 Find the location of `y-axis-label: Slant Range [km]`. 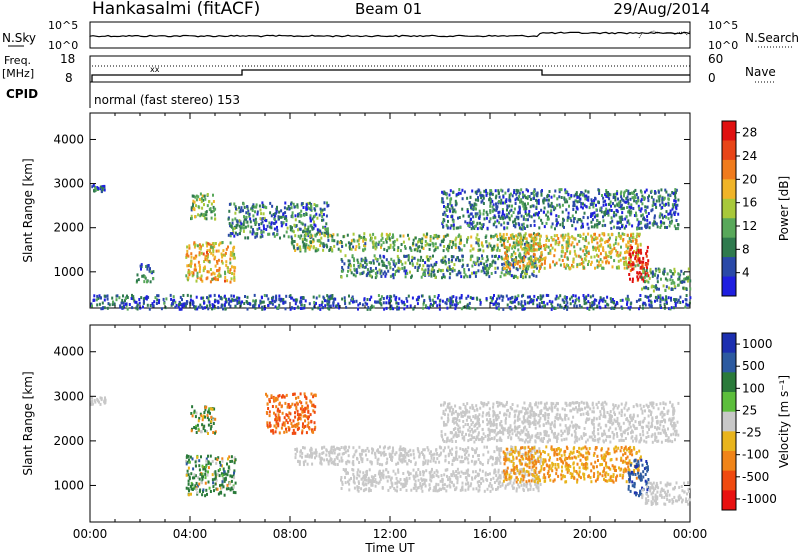

y-axis-label: Slant Range [km] is located at coordinates (28, 210).